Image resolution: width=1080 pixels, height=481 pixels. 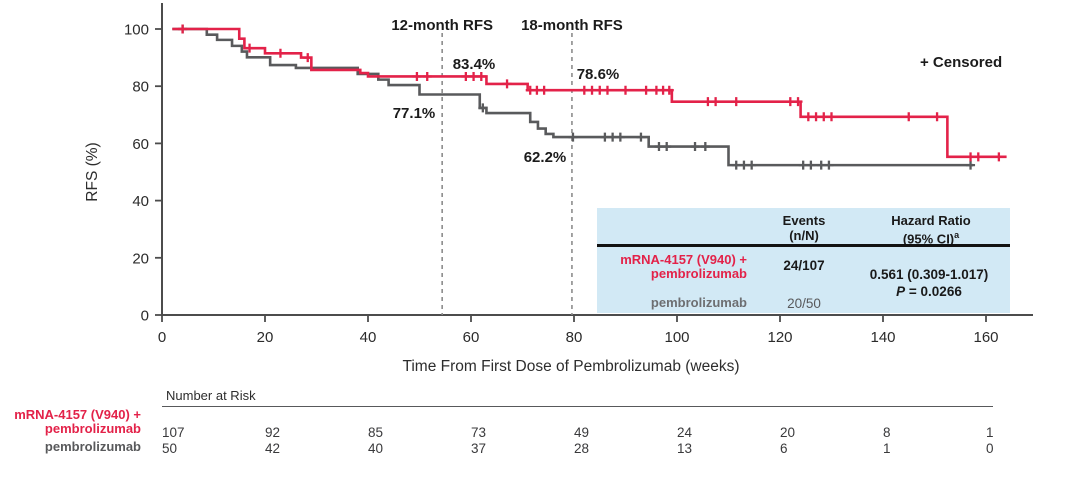 What do you see at coordinates (928, 239) in the screenshot?
I see `hr-header-ci: (95% CI)` at bounding box center [928, 239].